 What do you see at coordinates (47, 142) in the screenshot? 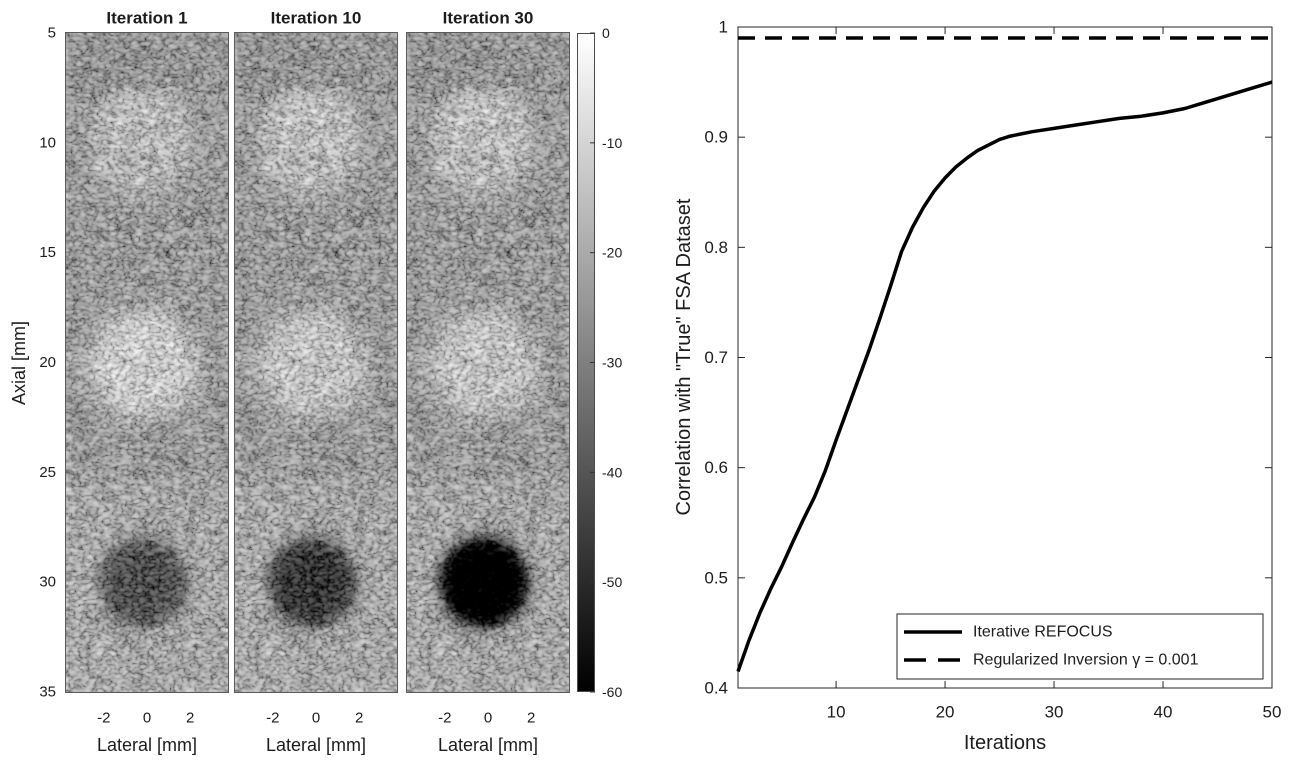
I see `axial-tick-label: 10` at bounding box center [47, 142].